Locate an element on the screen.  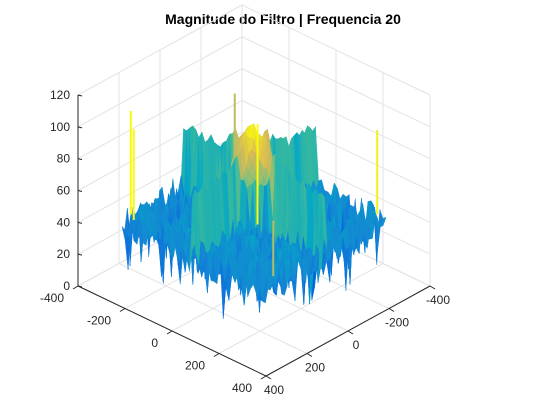
y-tick-label: -200 is located at coordinates (397, 323).